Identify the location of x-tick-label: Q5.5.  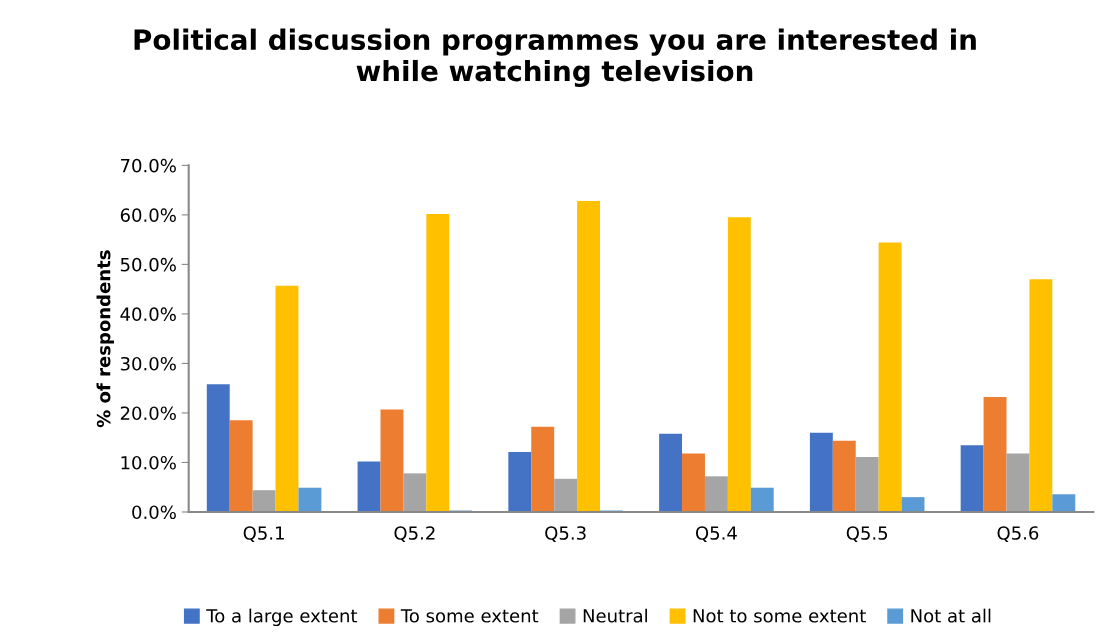
(867, 534).